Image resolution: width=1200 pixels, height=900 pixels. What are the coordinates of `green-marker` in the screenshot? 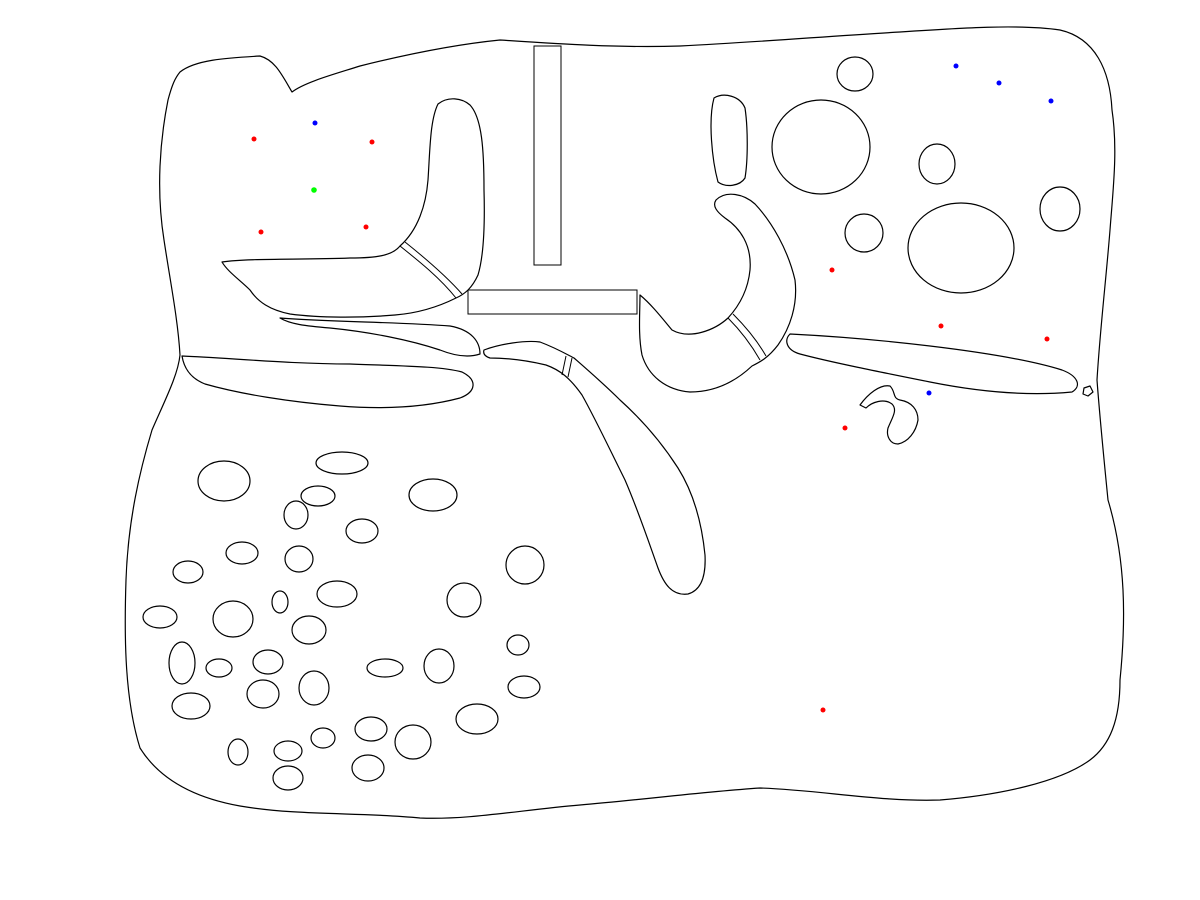 It's located at (314, 190).